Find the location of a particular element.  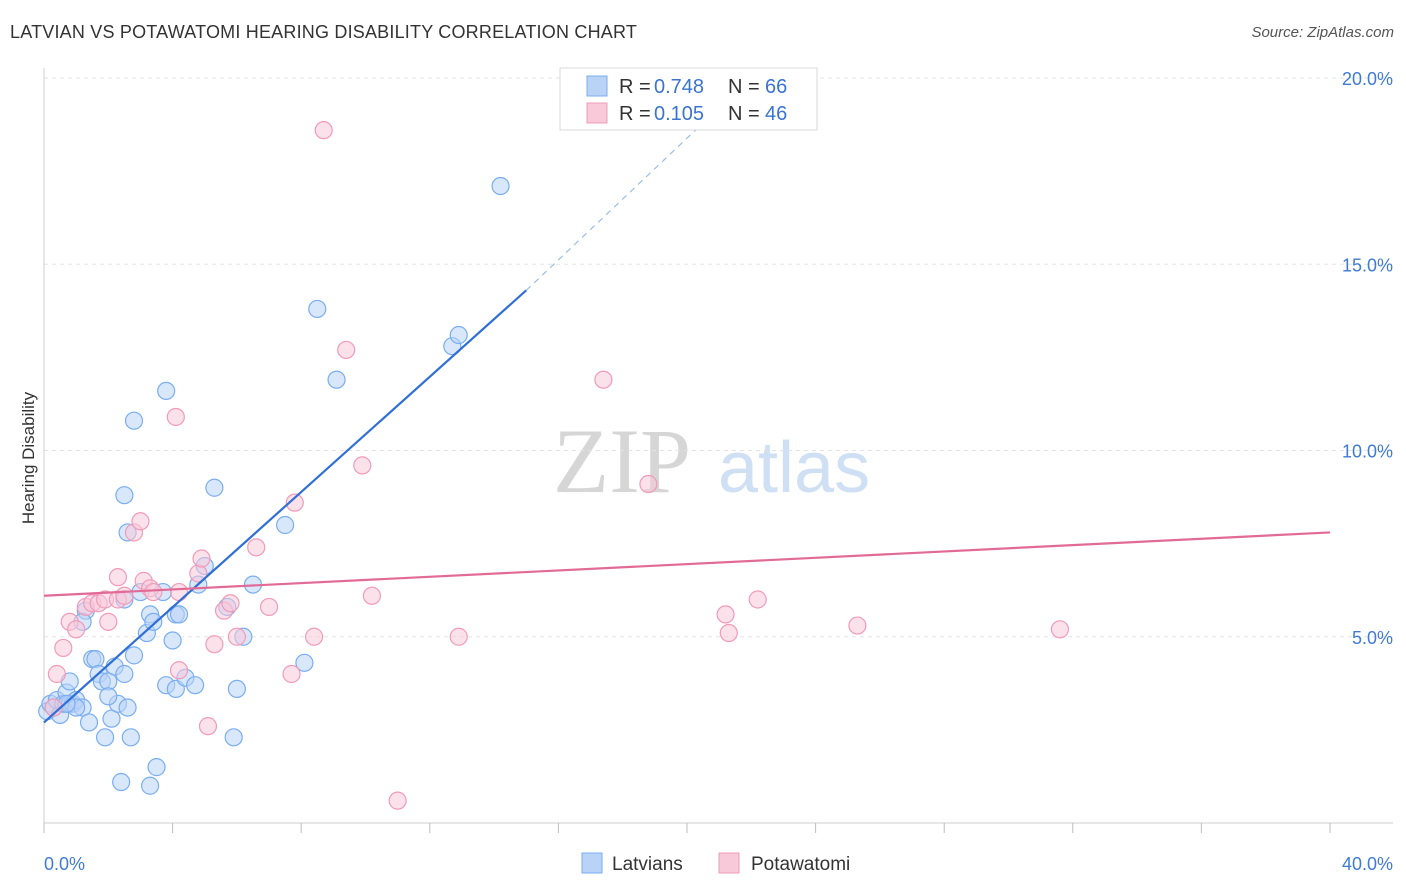

legend-n-value-2: 46 is located at coordinates (776, 114).